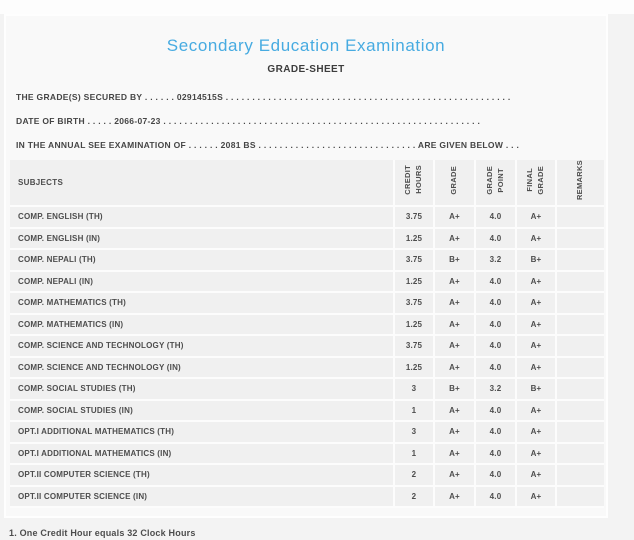  I want to click on info-suffix: ARE GIVEN BELOW . . ., so click(468, 145).